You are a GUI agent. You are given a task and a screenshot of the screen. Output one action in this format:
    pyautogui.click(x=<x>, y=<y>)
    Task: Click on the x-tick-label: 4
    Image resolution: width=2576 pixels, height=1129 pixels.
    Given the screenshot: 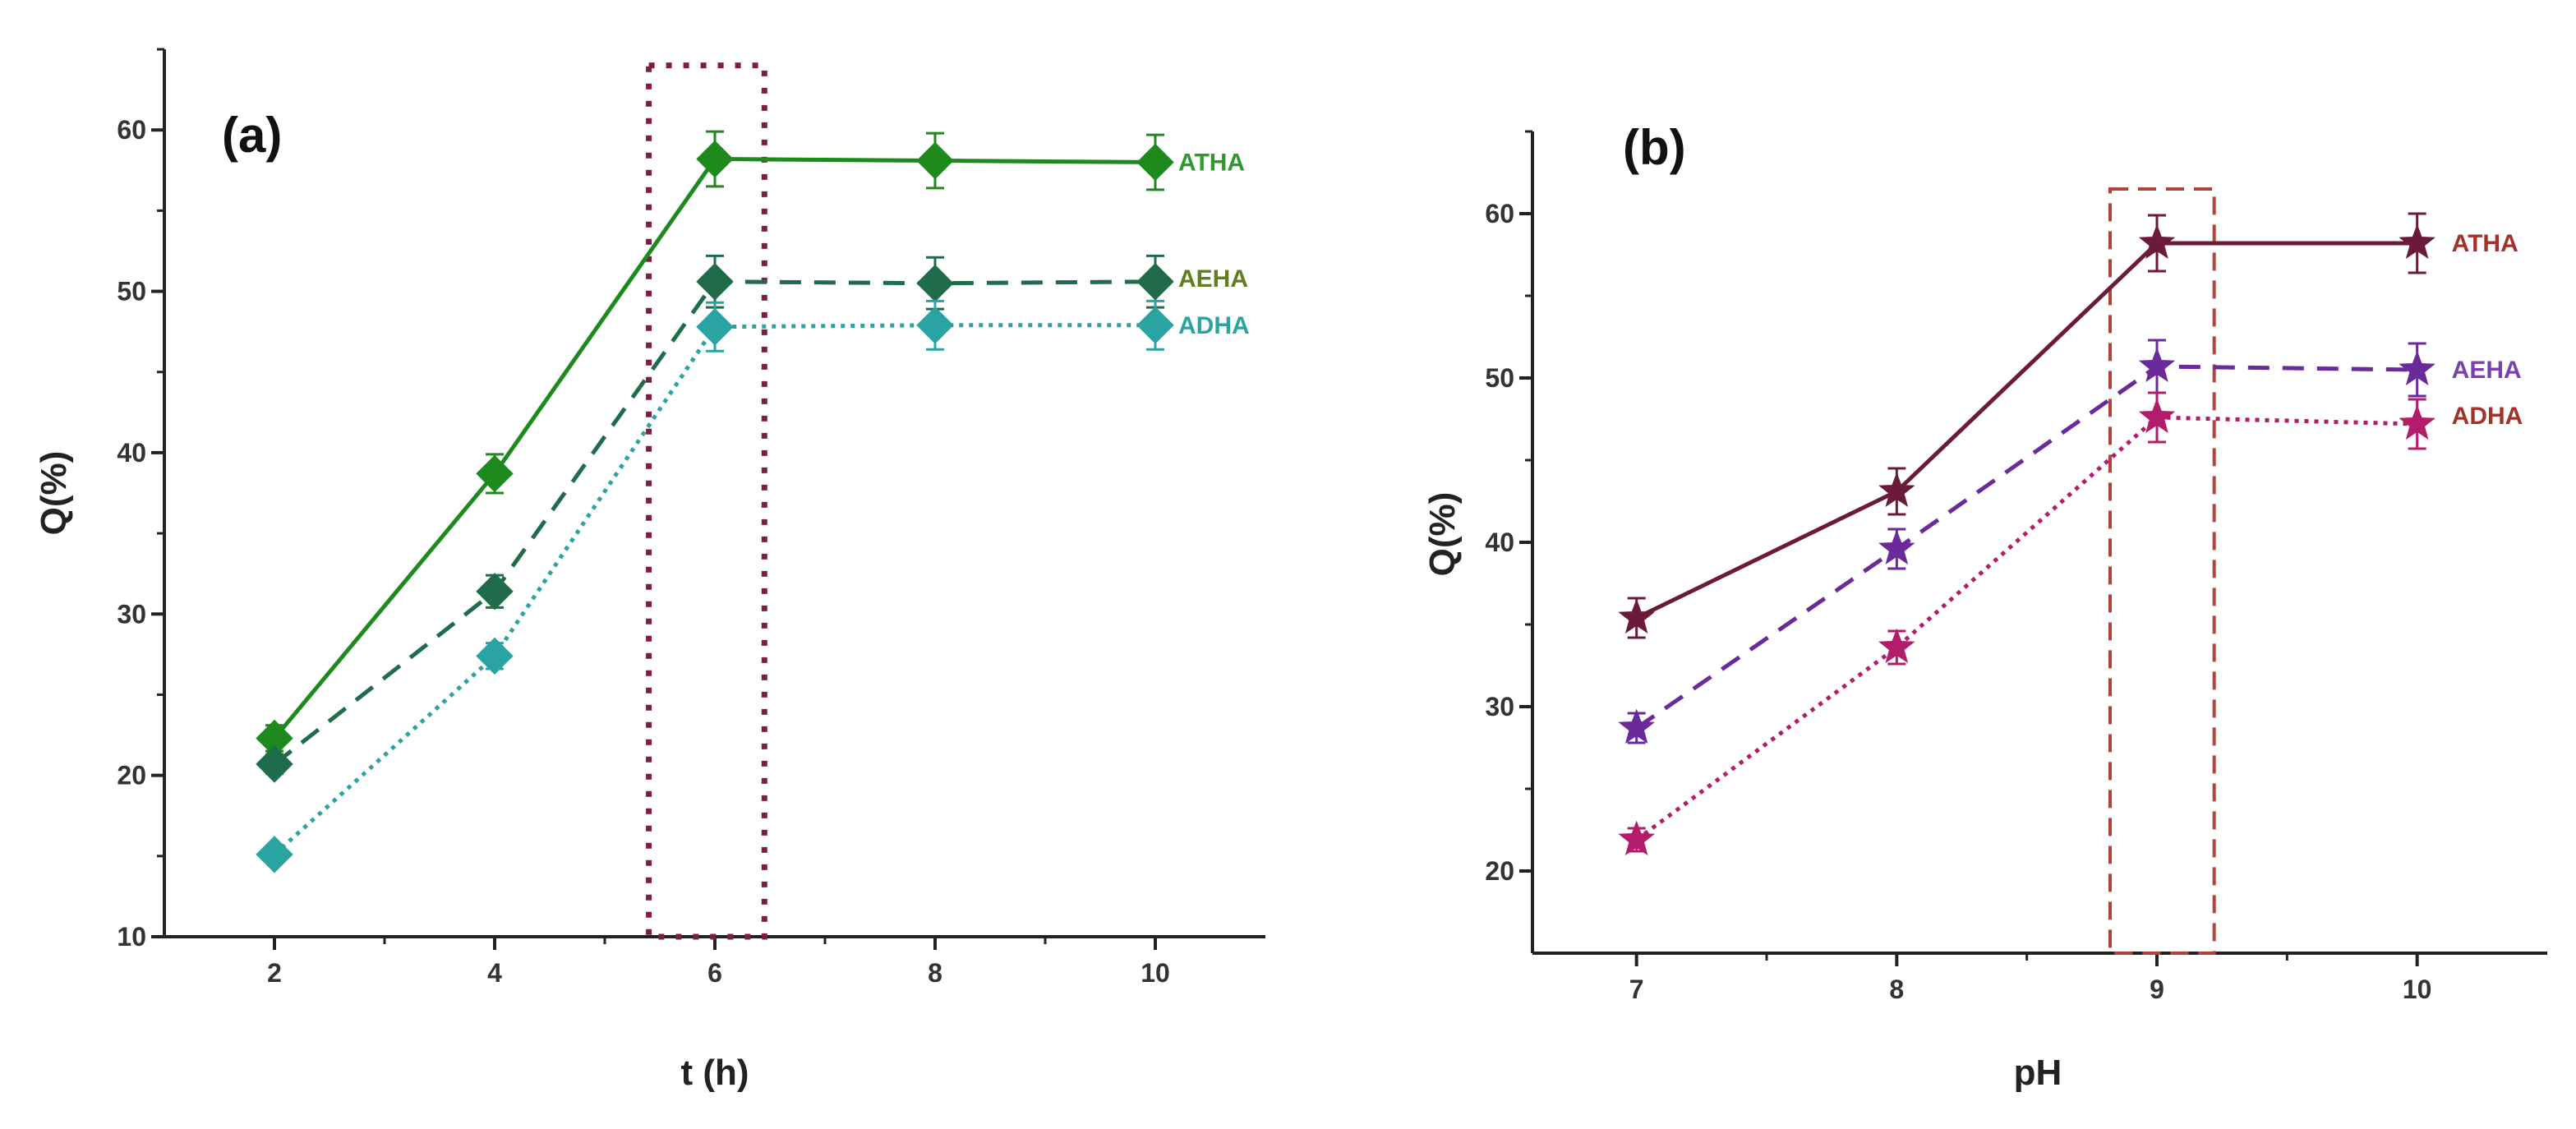 What is the action you would take?
    pyautogui.click(x=494, y=973)
    